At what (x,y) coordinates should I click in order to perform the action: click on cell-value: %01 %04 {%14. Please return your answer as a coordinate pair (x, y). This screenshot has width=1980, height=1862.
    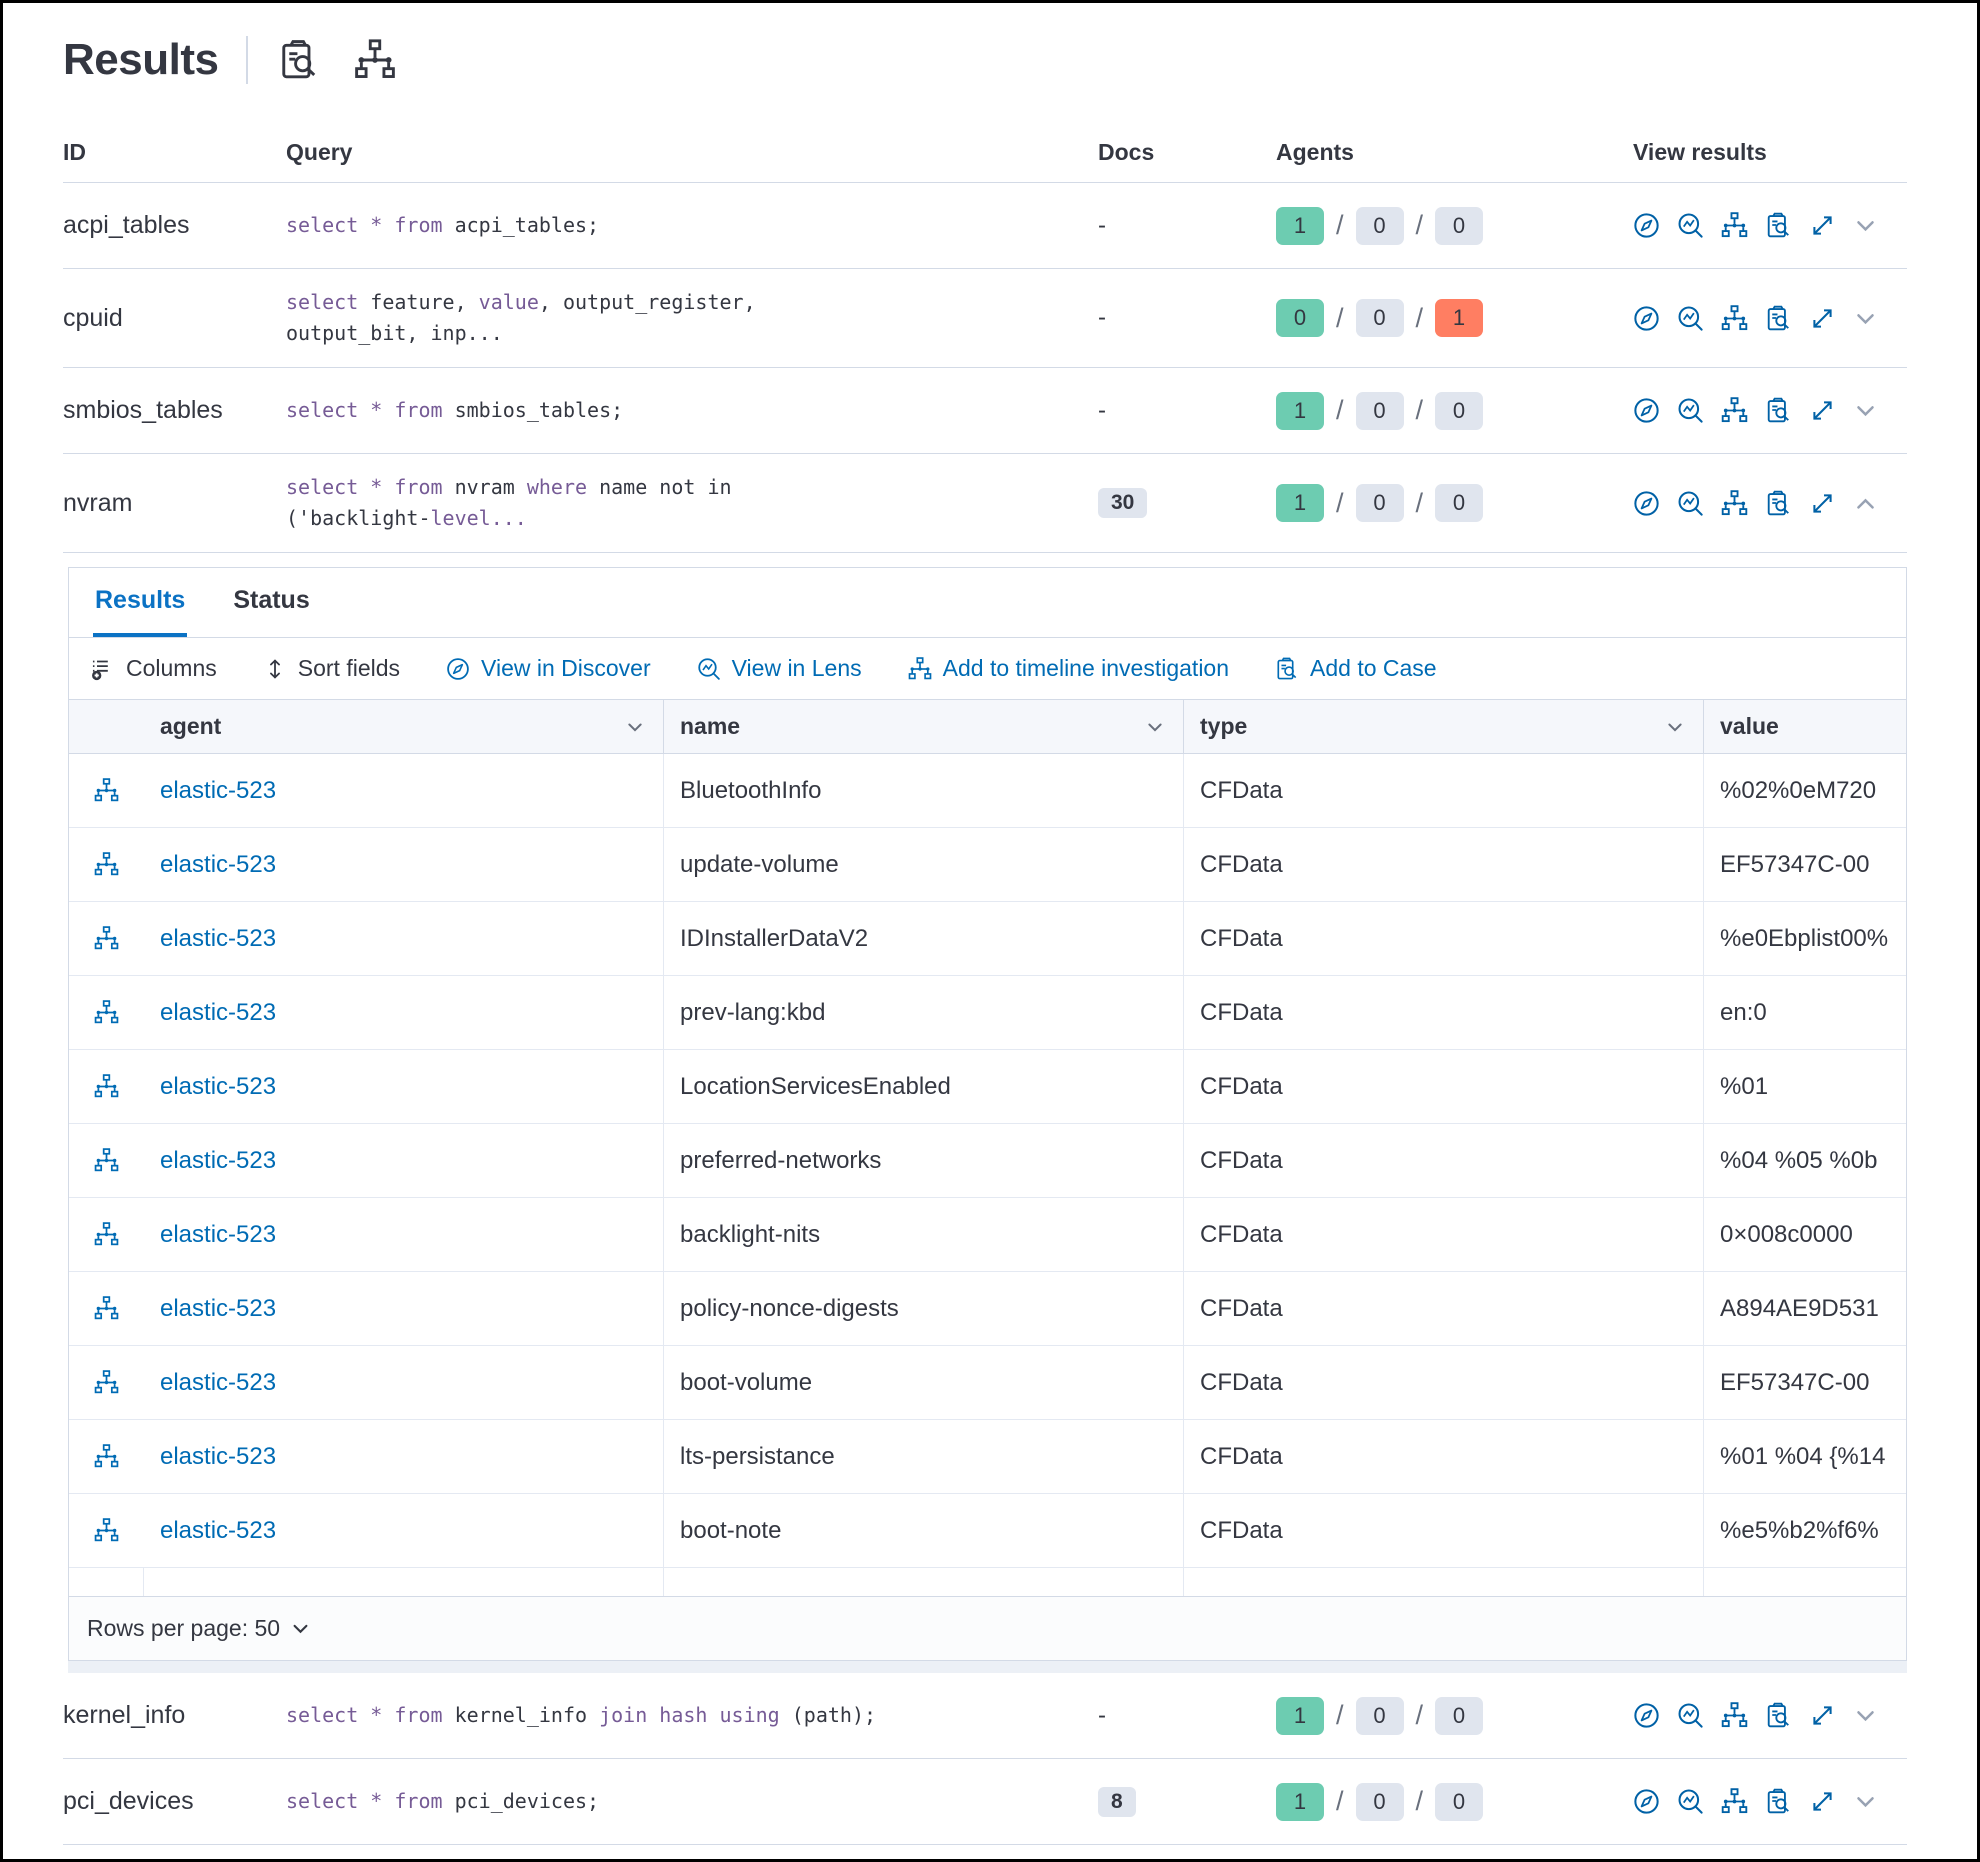
    Looking at the image, I should click on (1803, 1456).